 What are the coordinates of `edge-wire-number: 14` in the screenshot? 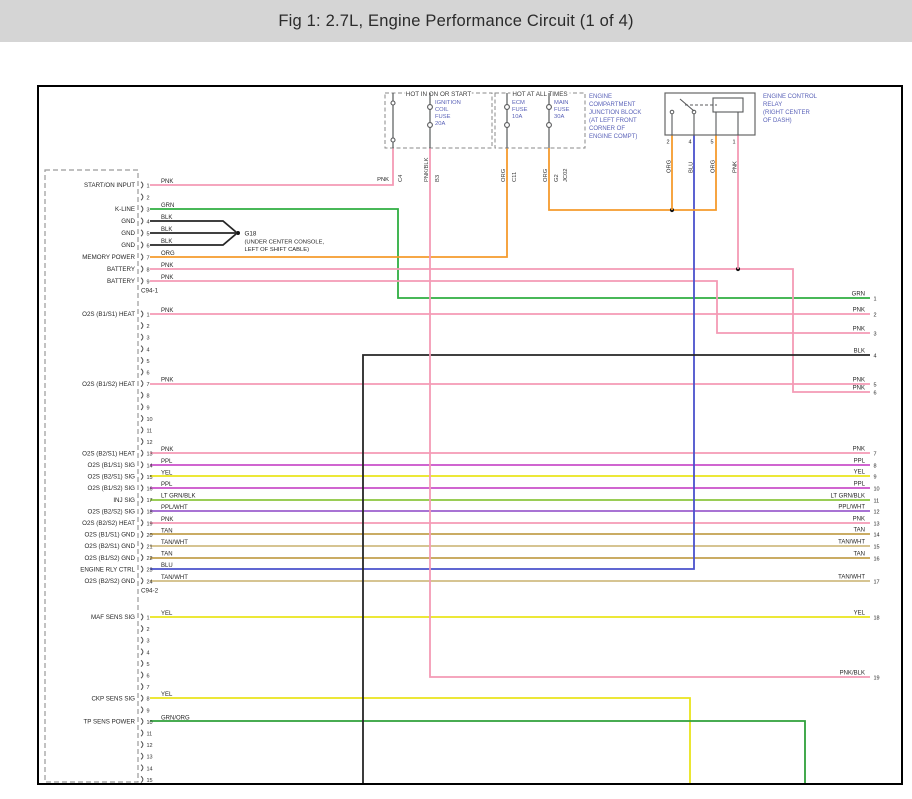 It's located at (877, 536).